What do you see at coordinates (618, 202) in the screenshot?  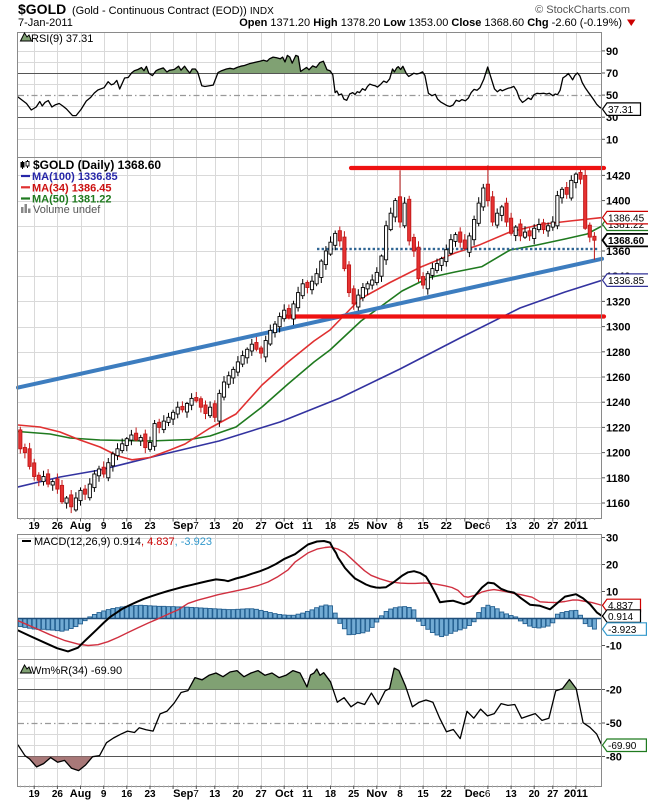 I see `svg-text: 1400` at bounding box center [618, 202].